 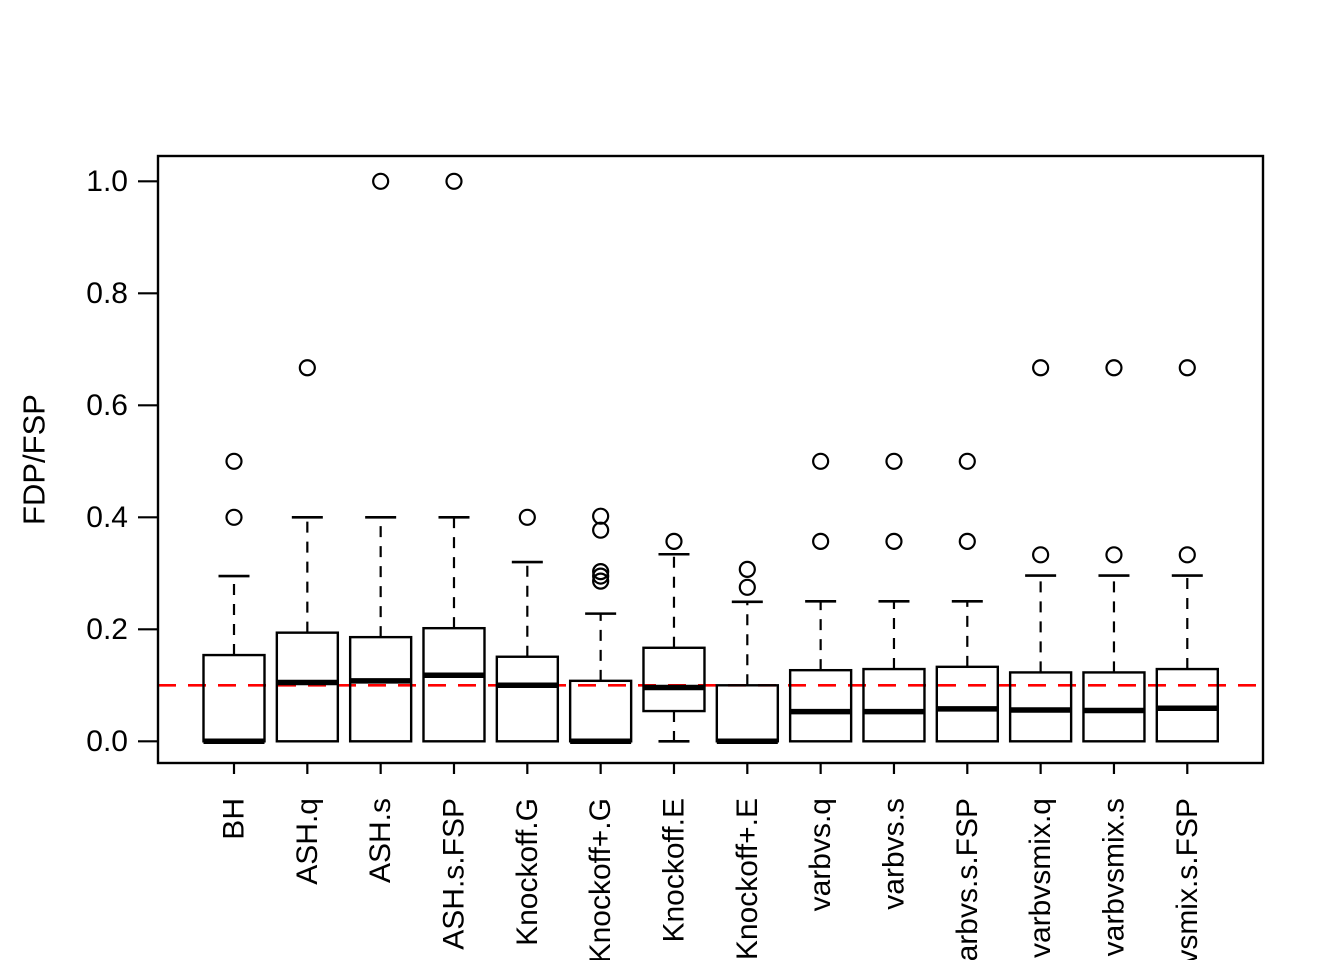 What do you see at coordinates (1040, 551) in the screenshot?
I see `boxplot-varbvsmix.q` at bounding box center [1040, 551].